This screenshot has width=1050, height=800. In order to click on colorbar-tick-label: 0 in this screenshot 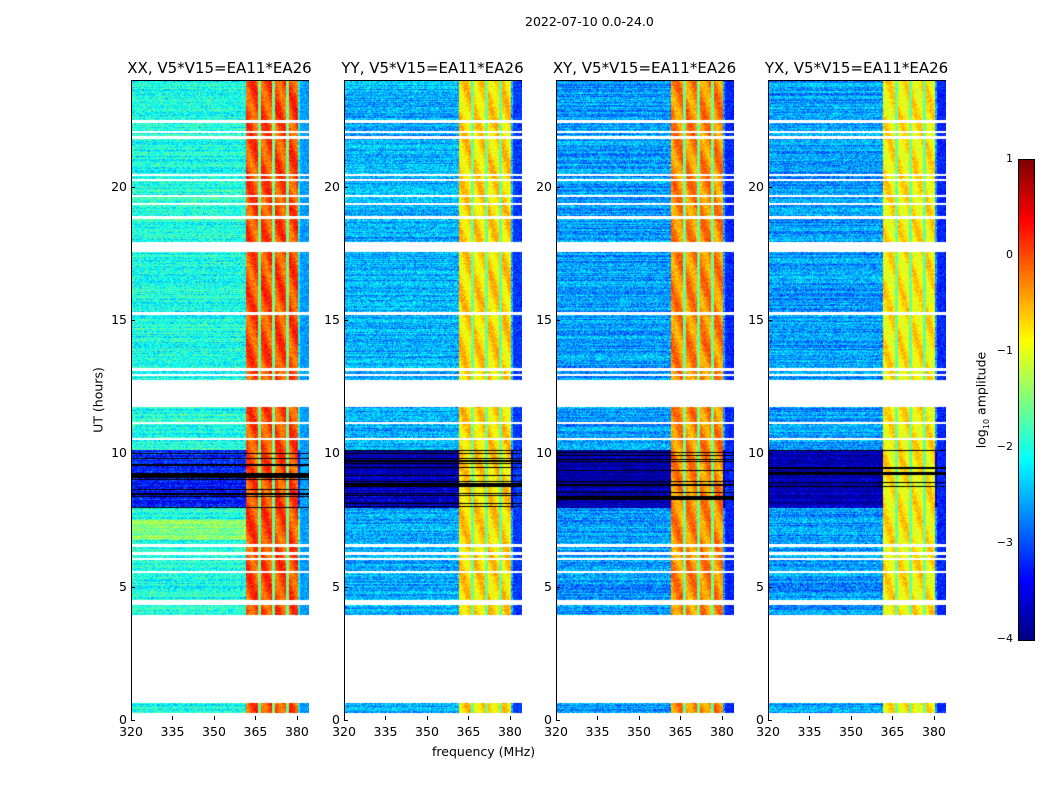, I will do `click(1009, 254)`.